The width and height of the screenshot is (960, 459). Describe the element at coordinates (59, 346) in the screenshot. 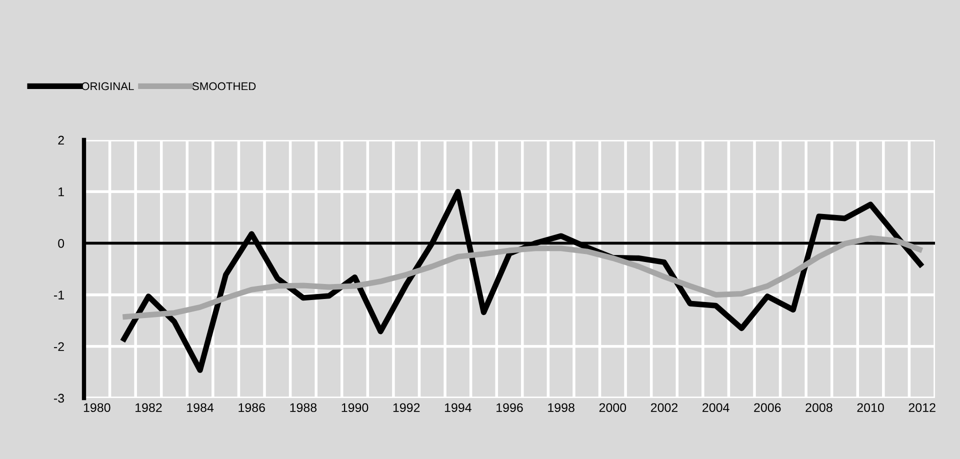

I see `y-tick-label: -2` at that location.